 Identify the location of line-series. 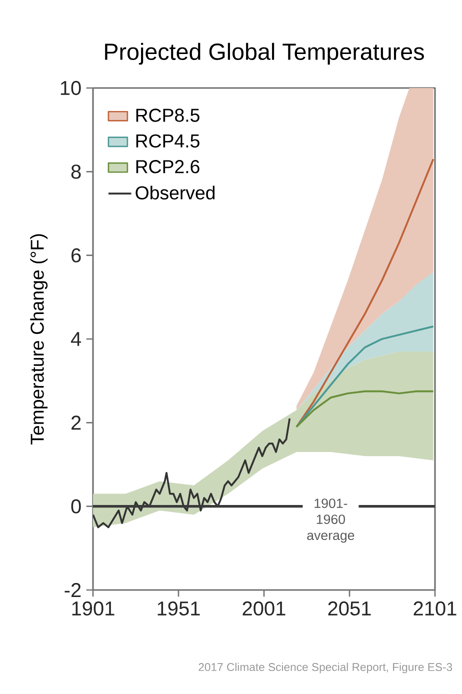
(365, 409).